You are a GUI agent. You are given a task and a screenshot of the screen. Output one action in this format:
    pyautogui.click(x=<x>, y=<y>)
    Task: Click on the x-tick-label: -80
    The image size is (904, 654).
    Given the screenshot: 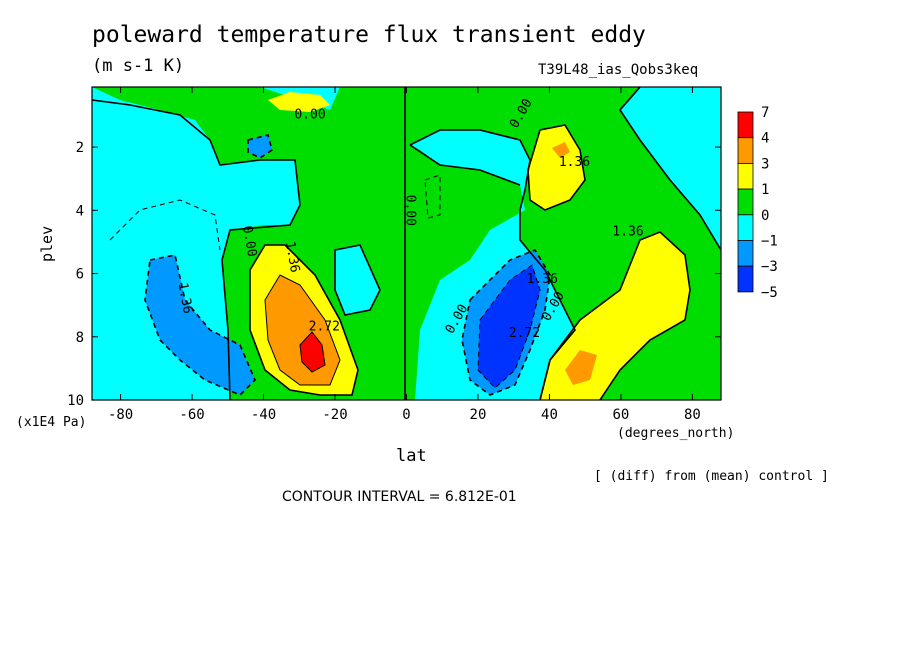 What is the action you would take?
    pyautogui.click(x=120, y=415)
    